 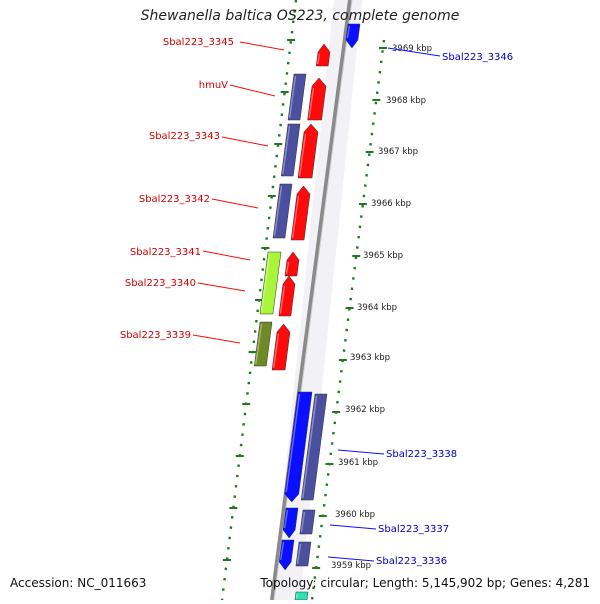 What do you see at coordinates (421, 454) in the screenshot?
I see `gene-label: Sbal223_3338` at bounding box center [421, 454].